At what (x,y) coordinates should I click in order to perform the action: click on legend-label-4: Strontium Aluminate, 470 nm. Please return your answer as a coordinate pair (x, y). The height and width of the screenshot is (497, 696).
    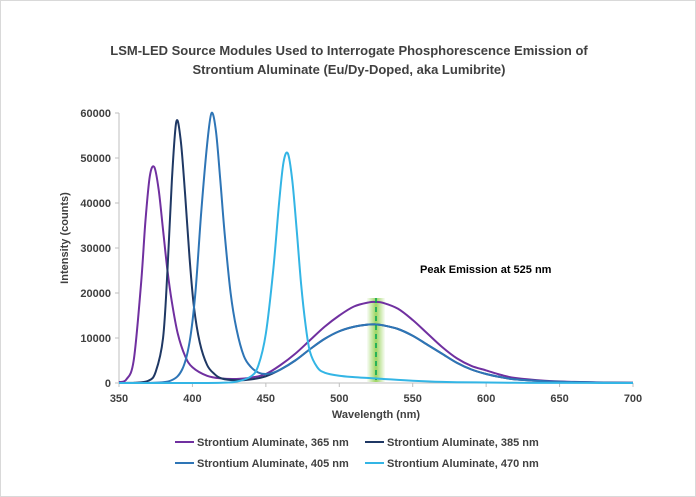
    Looking at the image, I should click on (463, 464).